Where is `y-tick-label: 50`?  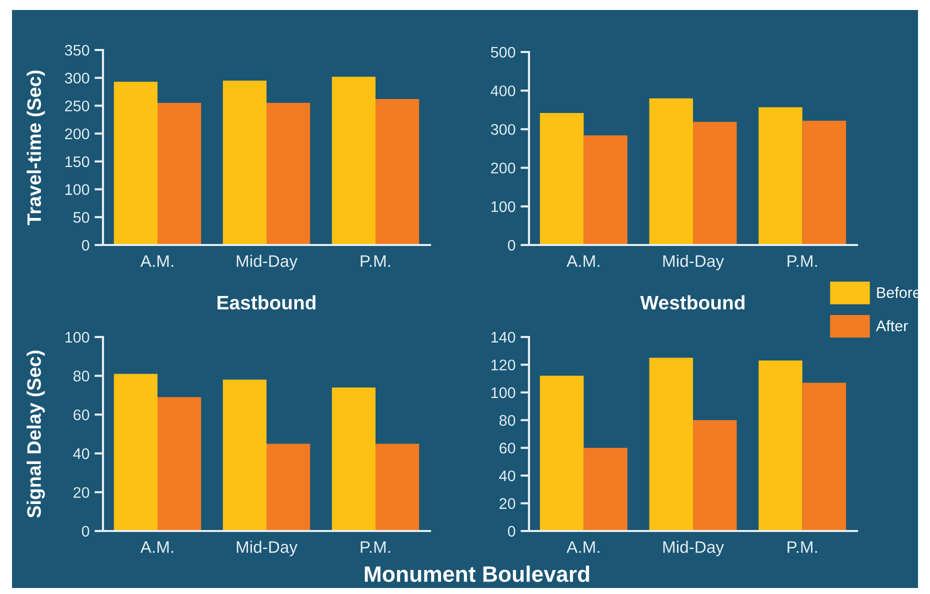 y-tick-label: 50 is located at coordinates (81, 217).